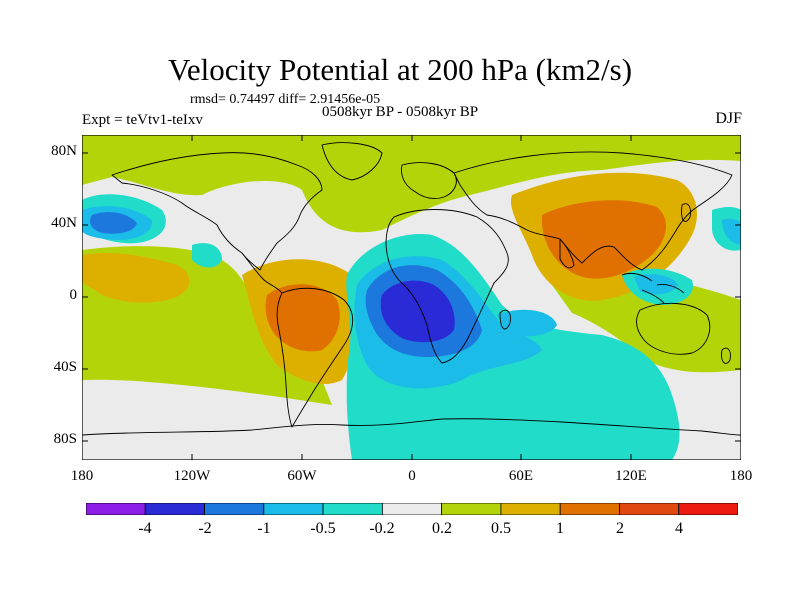 Image resolution: width=800 pixels, height=600 pixels. I want to click on lon-label: 60E, so click(521, 476).